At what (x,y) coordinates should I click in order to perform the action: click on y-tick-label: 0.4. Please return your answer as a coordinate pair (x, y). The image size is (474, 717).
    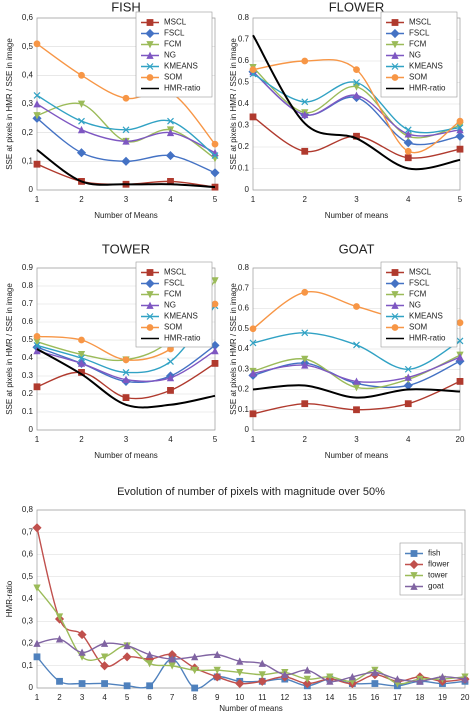
    Looking at the image, I should click on (244, 103).